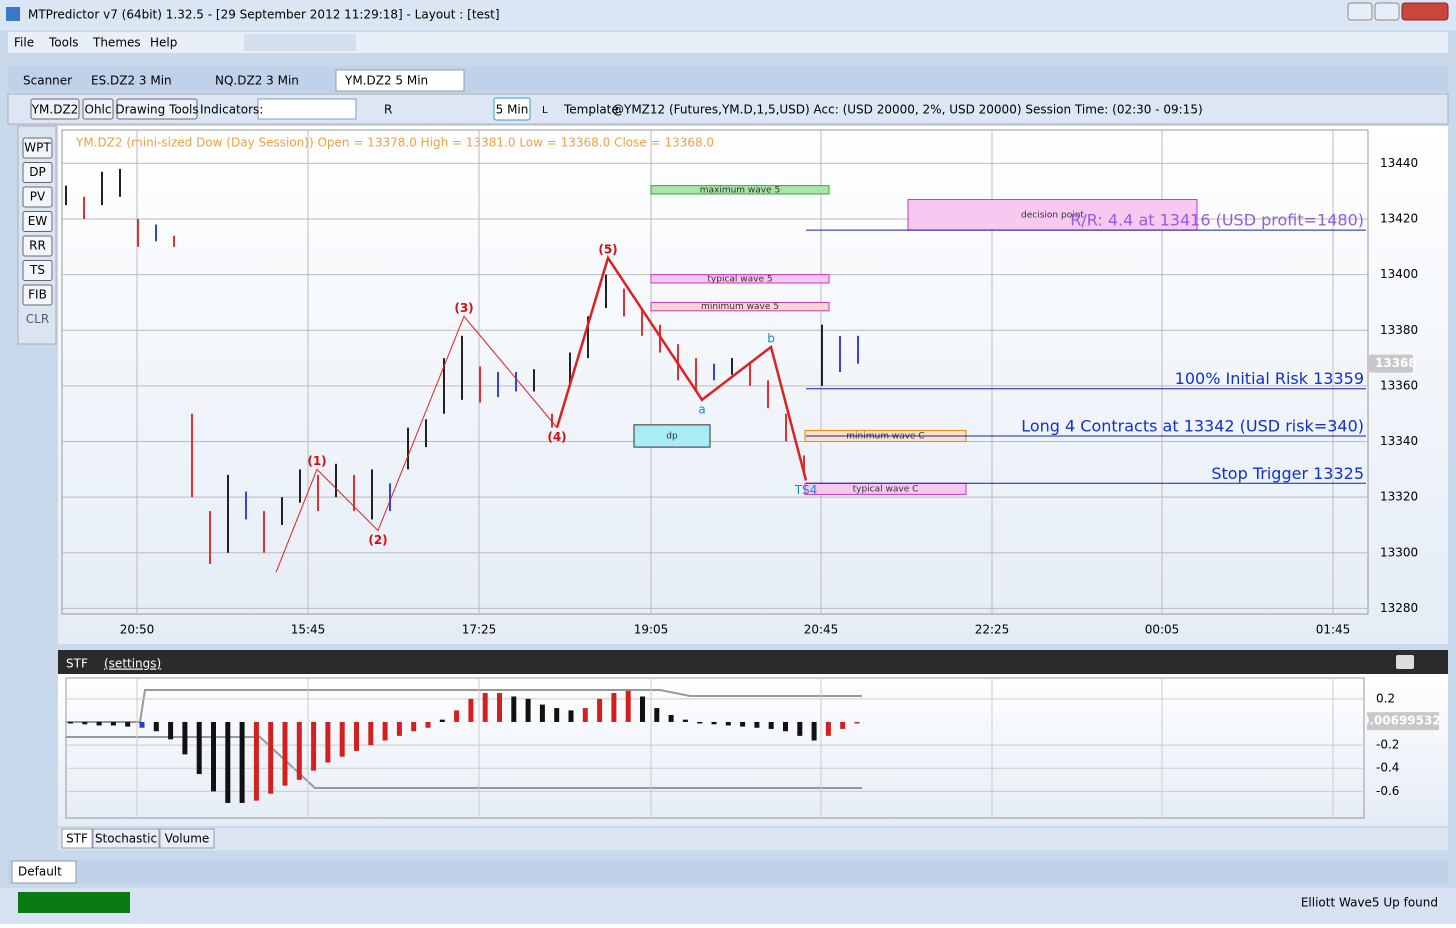 Image resolution: width=1456 pixels, height=928 pixels. What do you see at coordinates (463, 308) in the screenshot?
I see `wave-label: (3)` at bounding box center [463, 308].